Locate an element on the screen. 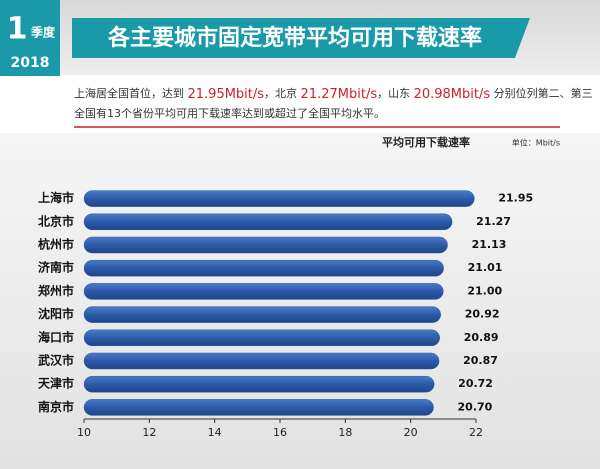  y-tick-label: 杭州市 is located at coordinates (56, 244).